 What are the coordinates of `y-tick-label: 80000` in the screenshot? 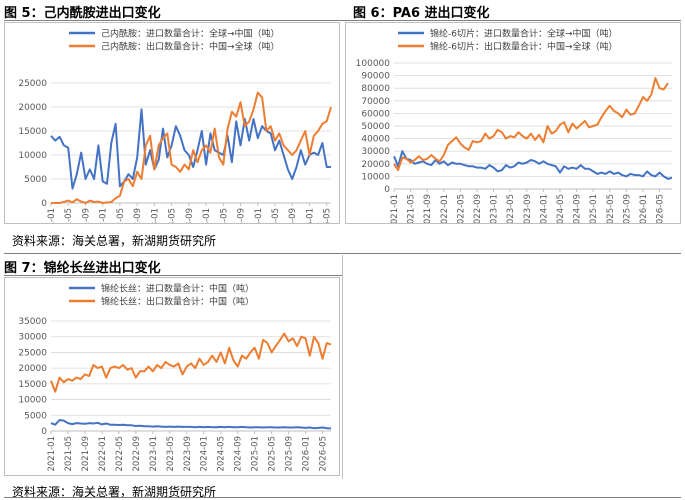 It's located at (375, 89).